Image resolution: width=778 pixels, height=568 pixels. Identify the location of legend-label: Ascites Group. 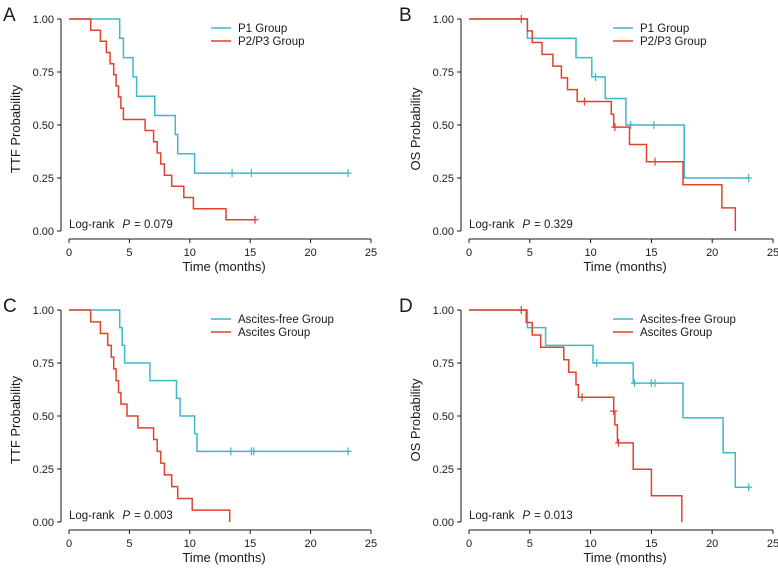
(274, 333).